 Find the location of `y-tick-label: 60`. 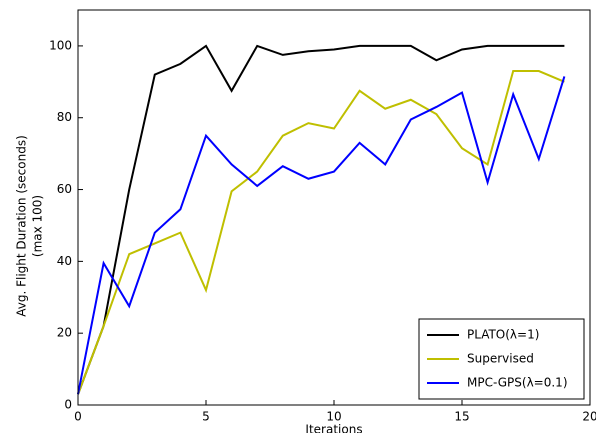

y-tick-label: 60 is located at coordinates (64, 189).